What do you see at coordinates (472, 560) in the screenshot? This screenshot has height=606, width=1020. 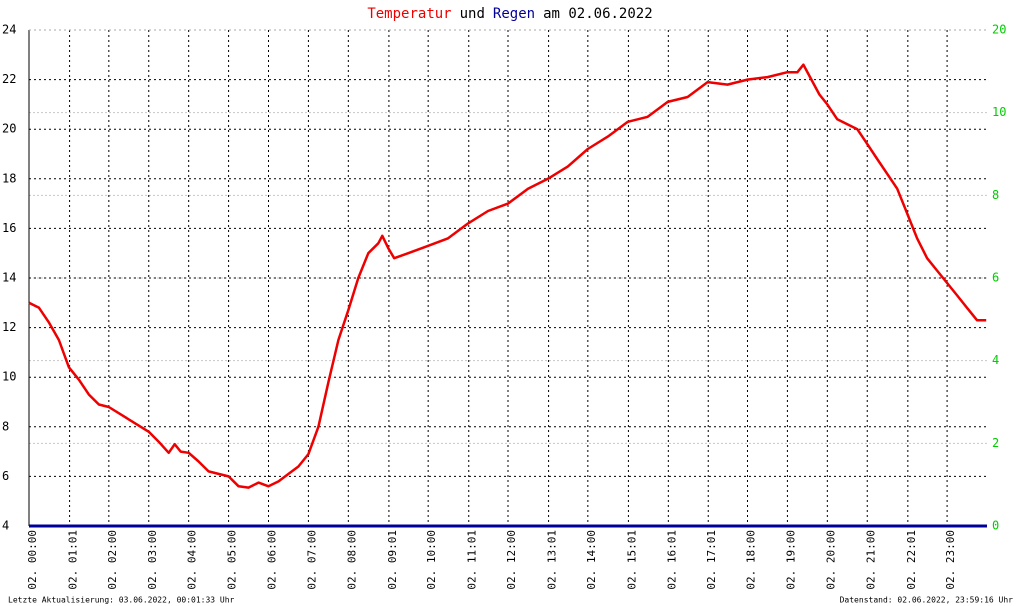 I see `x-tick-label: 02. 11:01` at bounding box center [472, 560].